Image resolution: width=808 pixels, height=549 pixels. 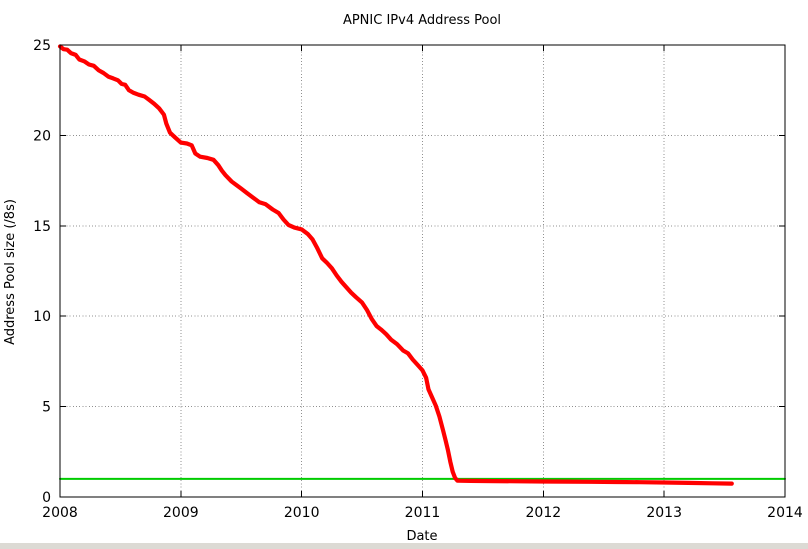 What do you see at coordinates (664, 513) in the screenshot?
I see `x-tick-label: 2013` at bounding box center [664, 513].